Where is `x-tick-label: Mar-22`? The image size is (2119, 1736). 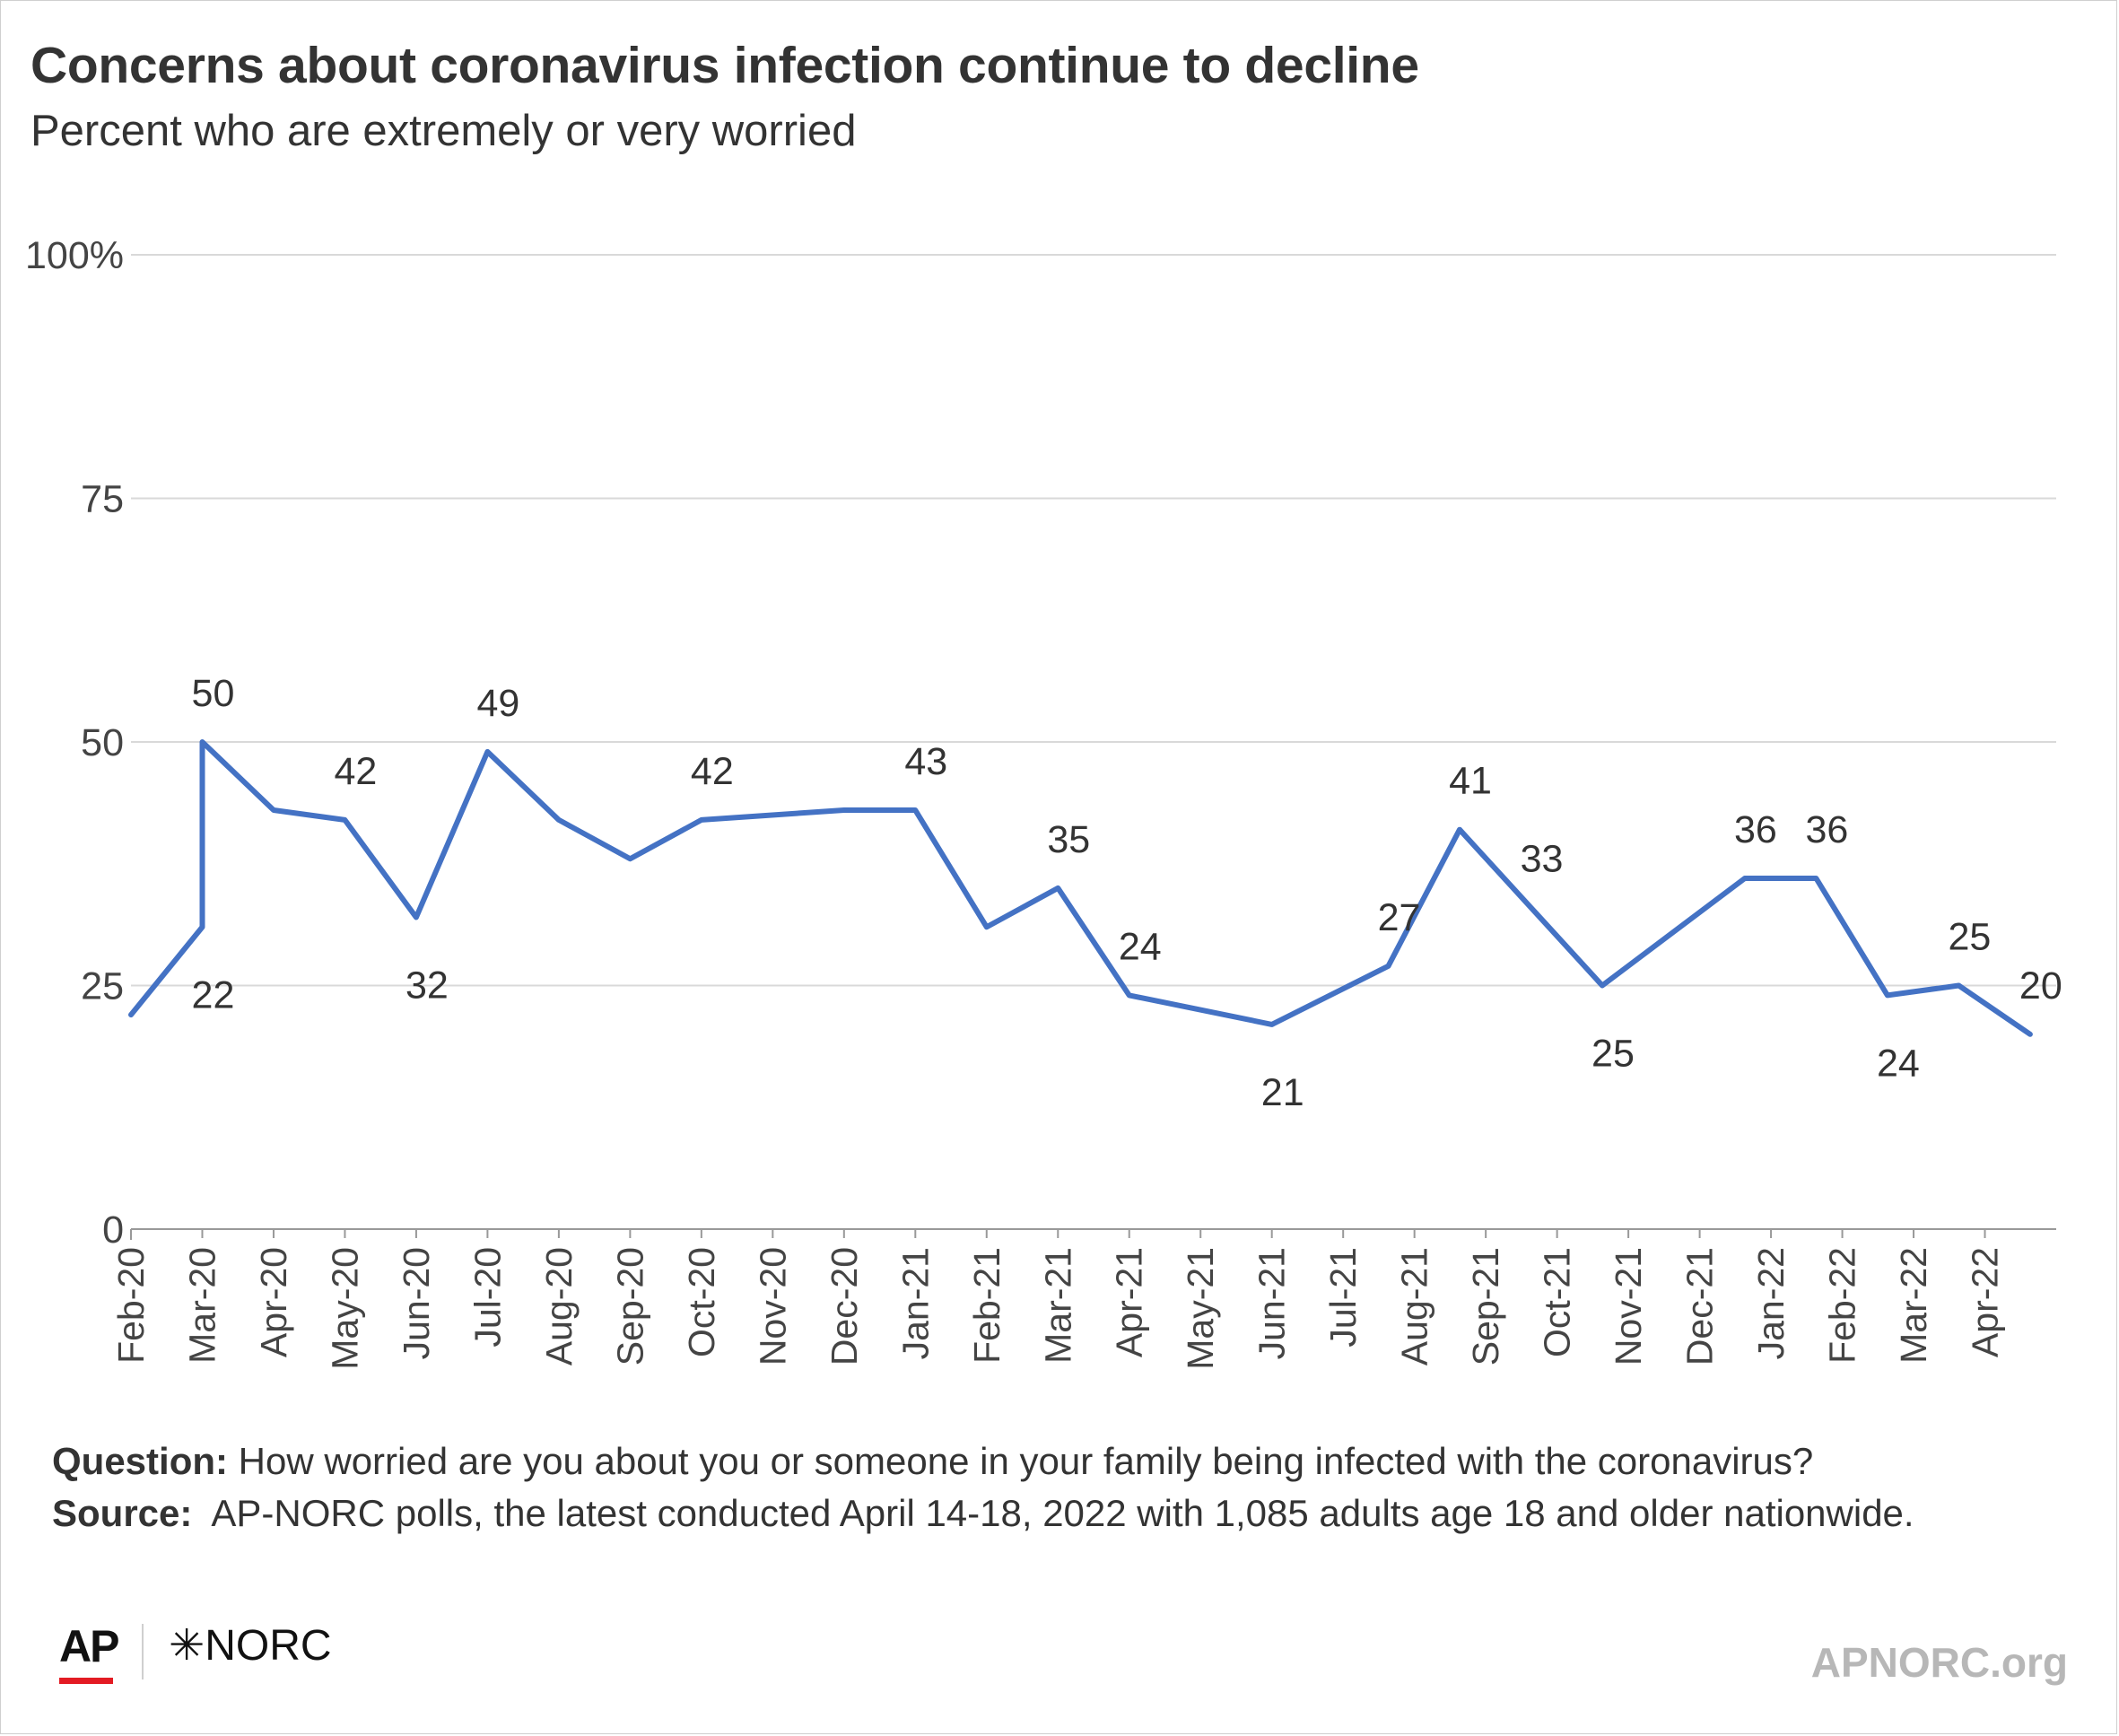
x-tick-label: Mar-22 is located at coordinates (1913, 1306).